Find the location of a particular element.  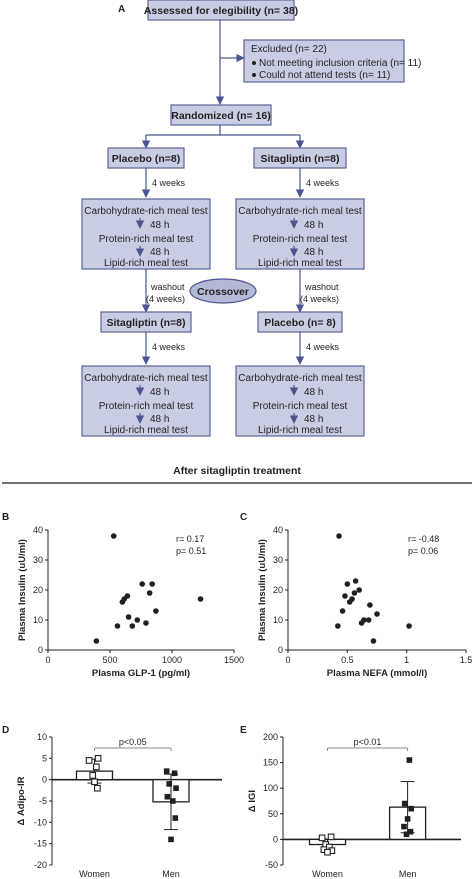

arm-right-2-label: Placebo (n= 8) is located at coordinates (299, 323).